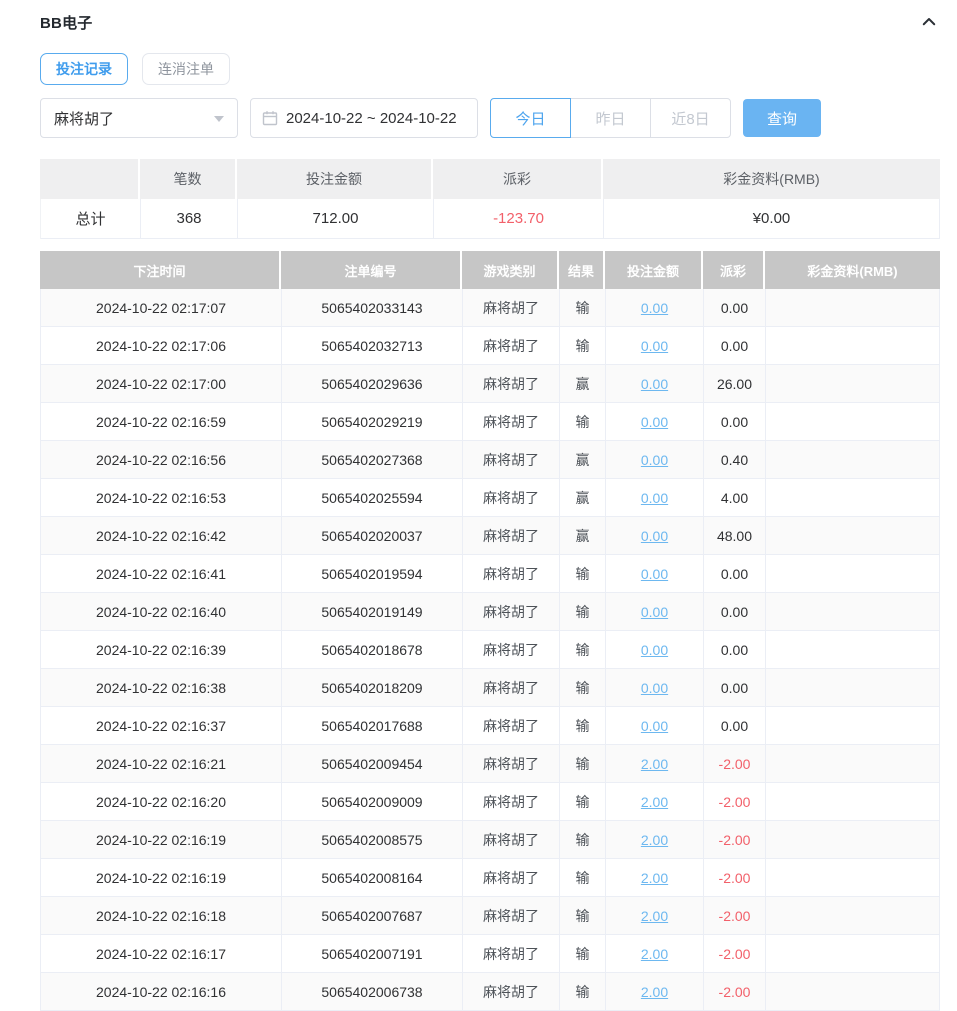 The height and width of the screenshot is (1011, 957). Describe the element at coordinates (161, 536) in the screenshot. I see `cell-bet-time: 2024-10-22 02:16:42` at that location.